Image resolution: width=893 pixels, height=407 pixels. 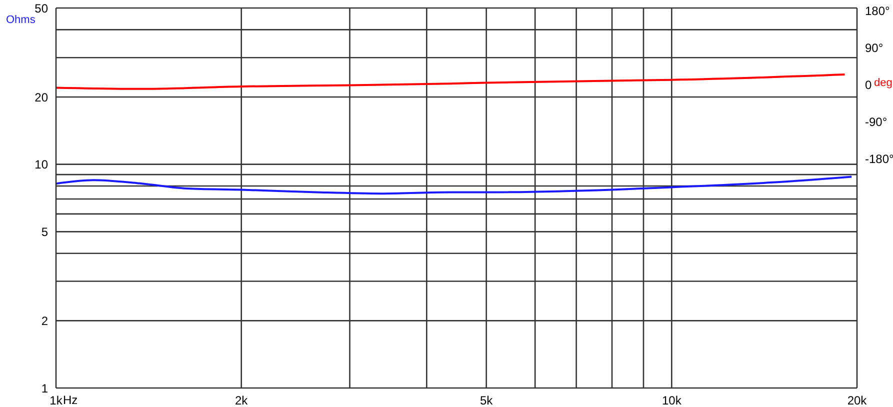 I want to click on y-tick-label: 10, so click(x=41, y=165).